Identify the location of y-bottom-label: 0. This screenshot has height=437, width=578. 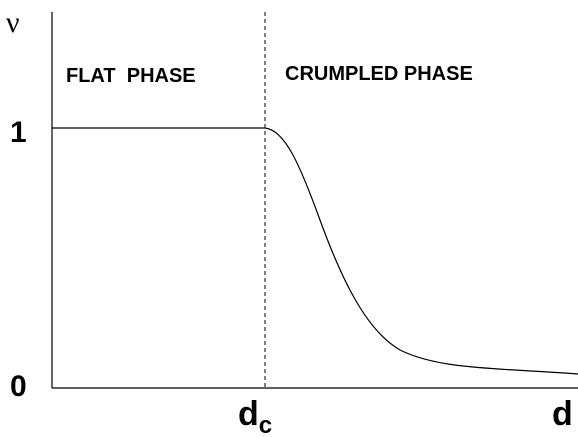
(18, 386).